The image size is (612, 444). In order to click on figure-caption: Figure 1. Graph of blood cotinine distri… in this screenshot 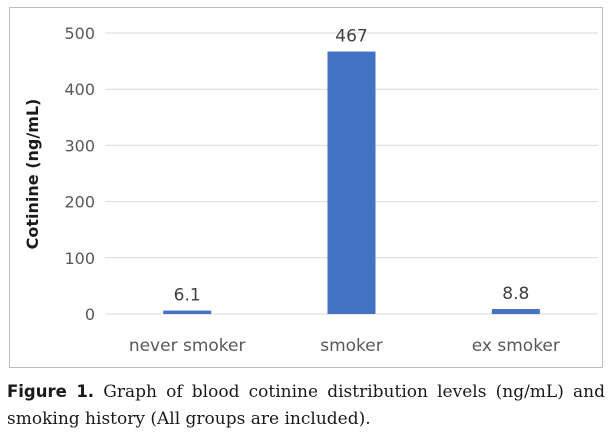, I will do `click(306, 405)`.